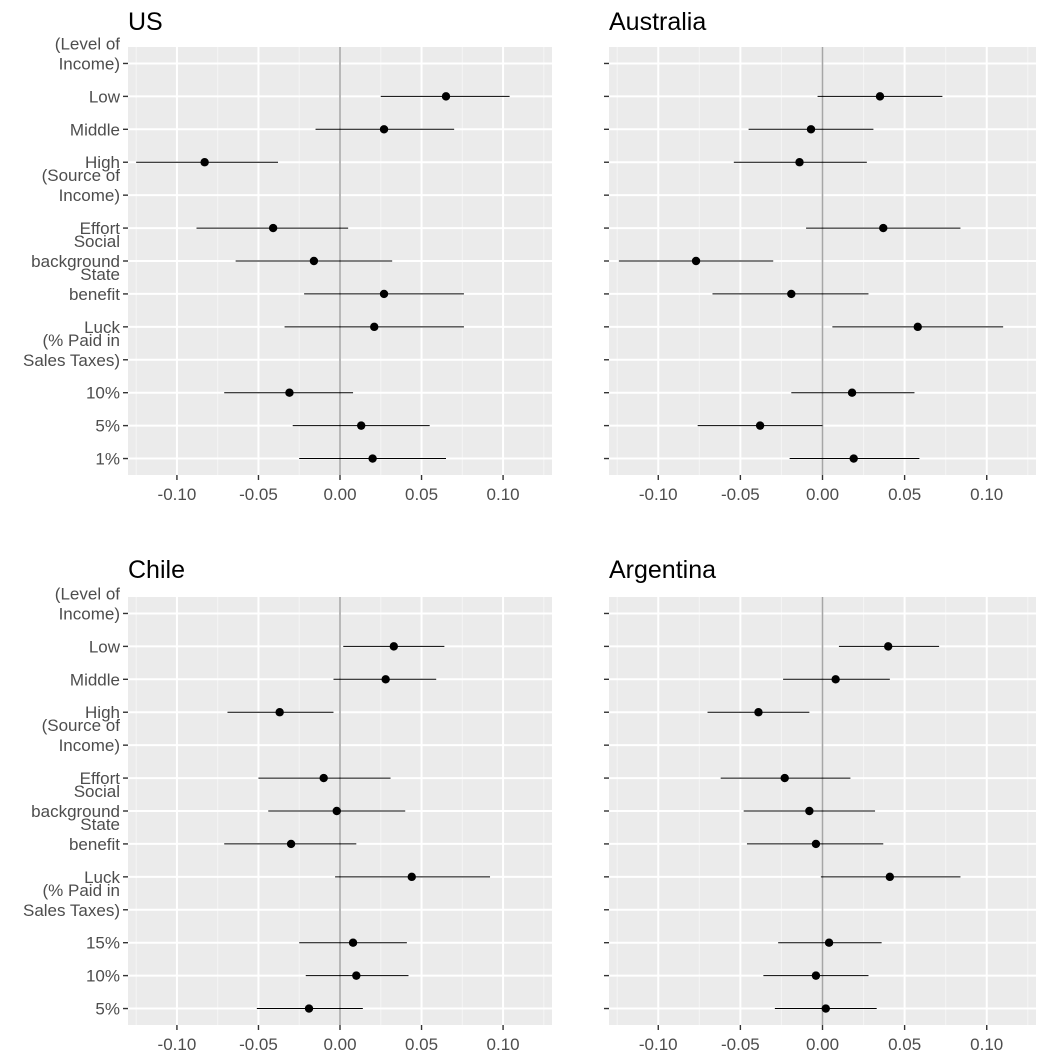 This screenshot has width=1047, height=1052. Describe the element at coordinates (662, 570) in the screenshot. I see `panel-title: Argentina` at that location.